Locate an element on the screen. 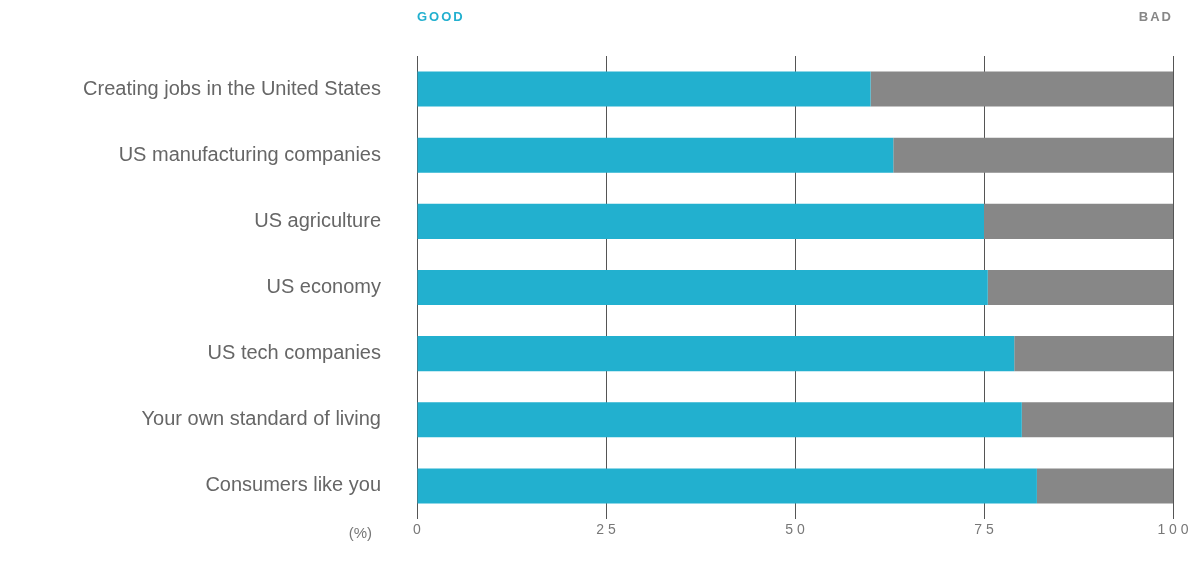  text: GOOD is located at coordinates (441, 16).